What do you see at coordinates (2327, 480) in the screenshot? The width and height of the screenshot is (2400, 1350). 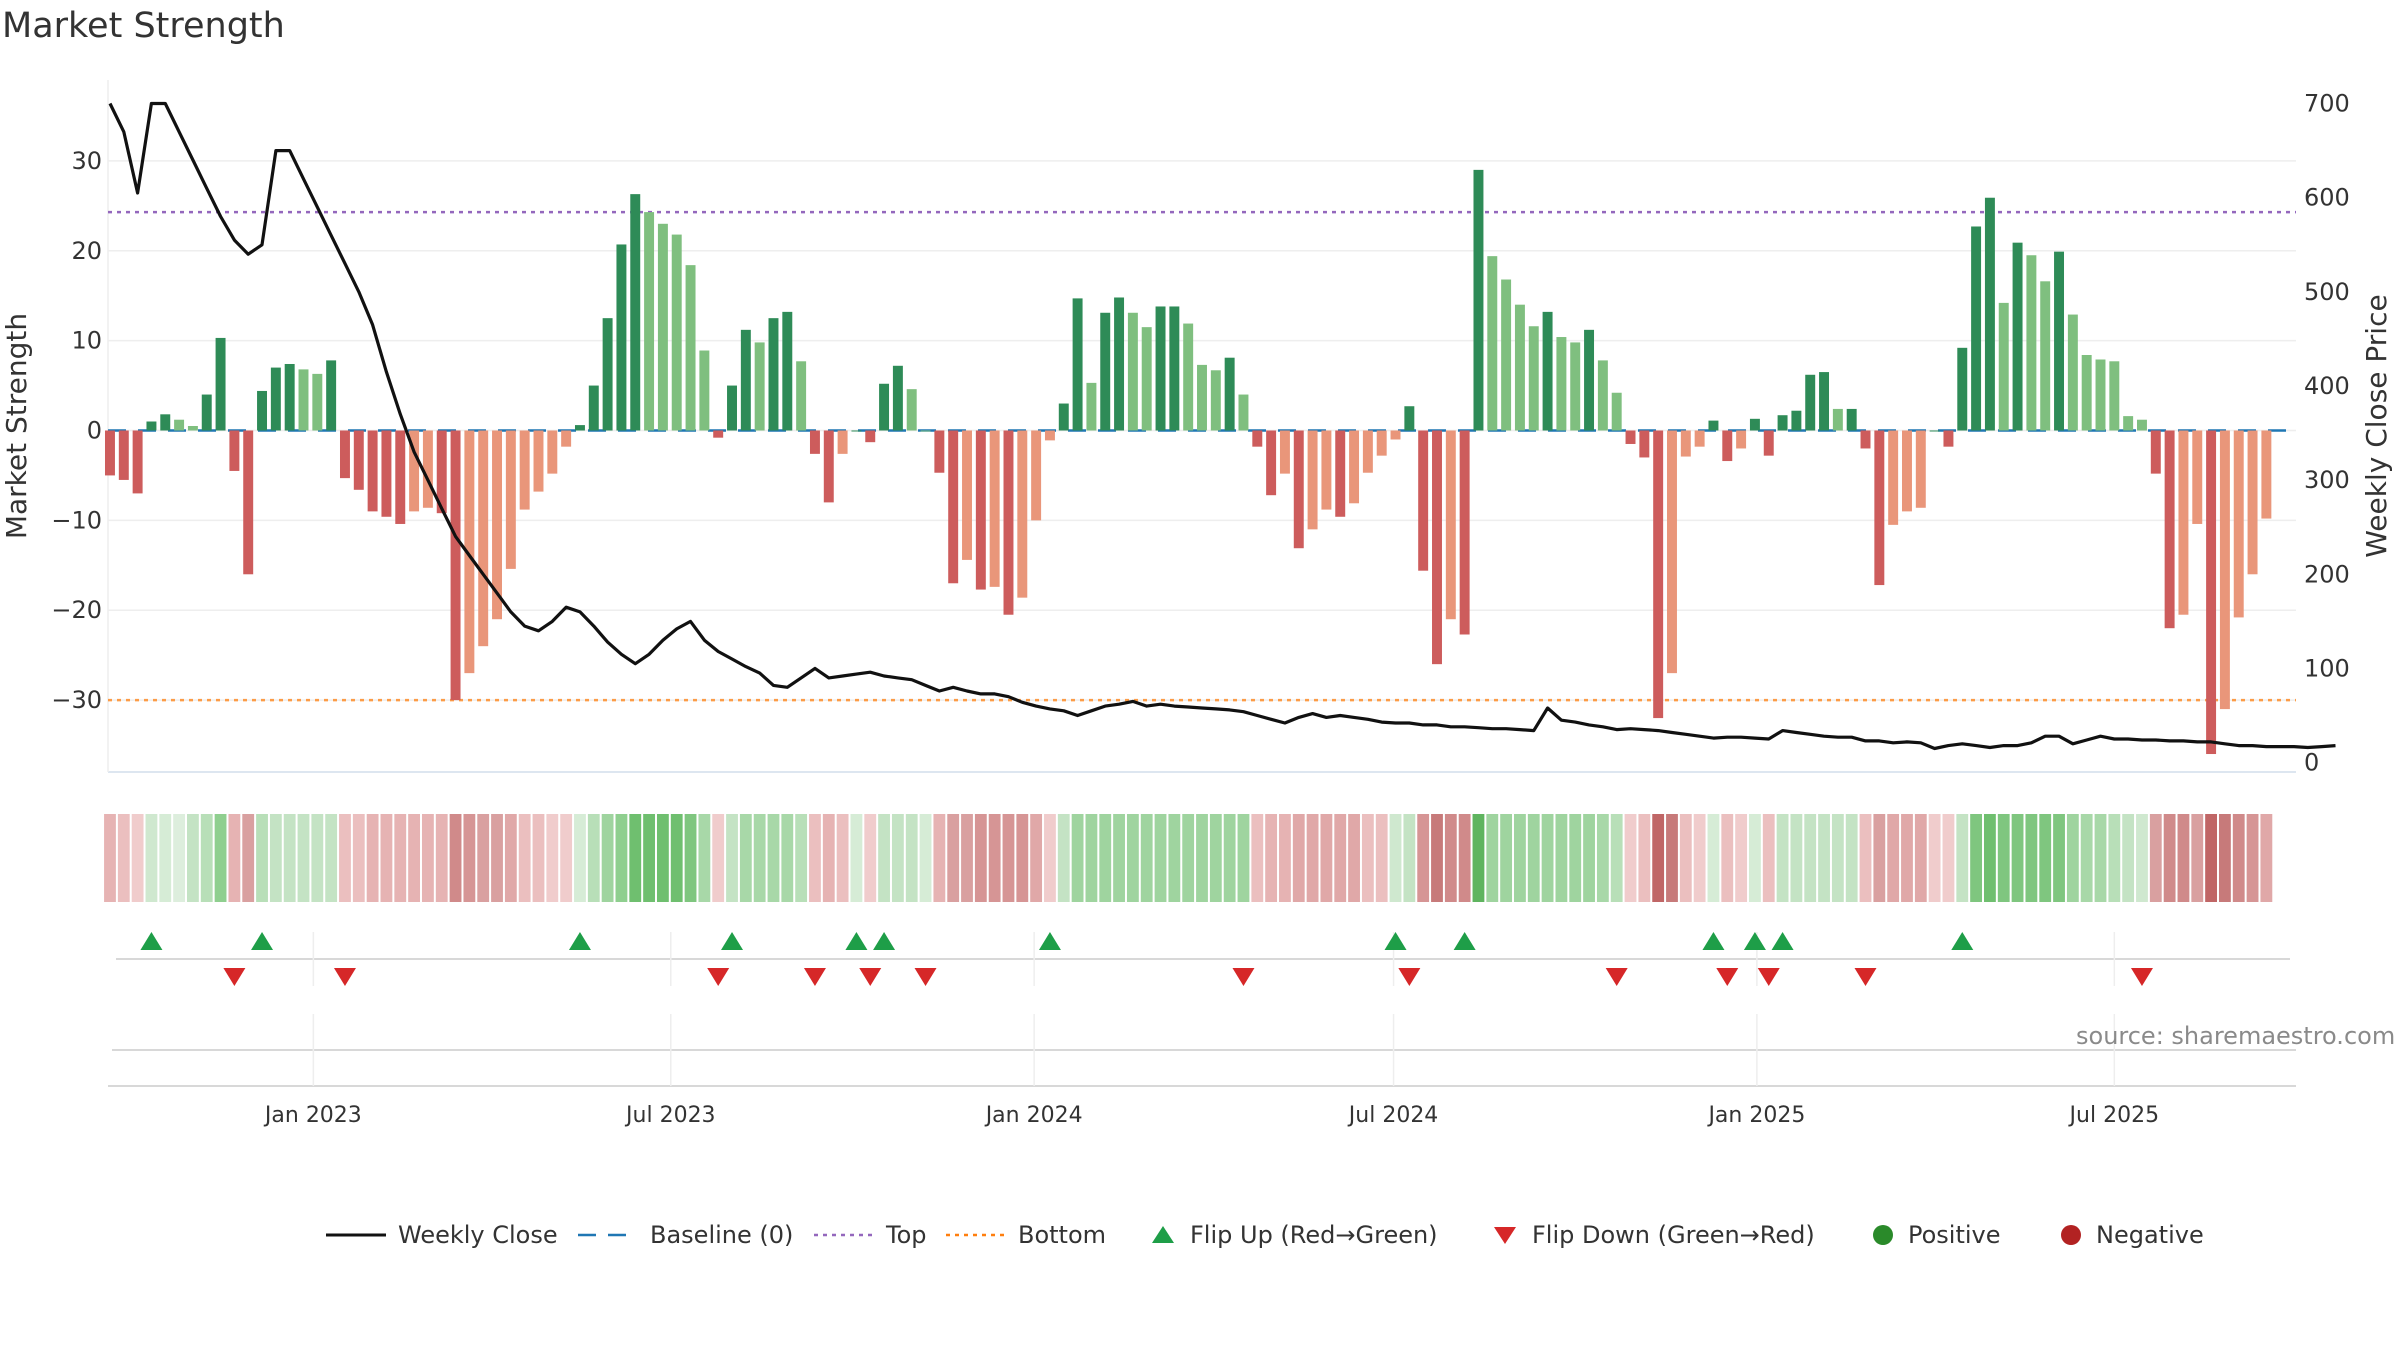 I see `y2-tick-label: 300` at bounding box center [2327, 480].